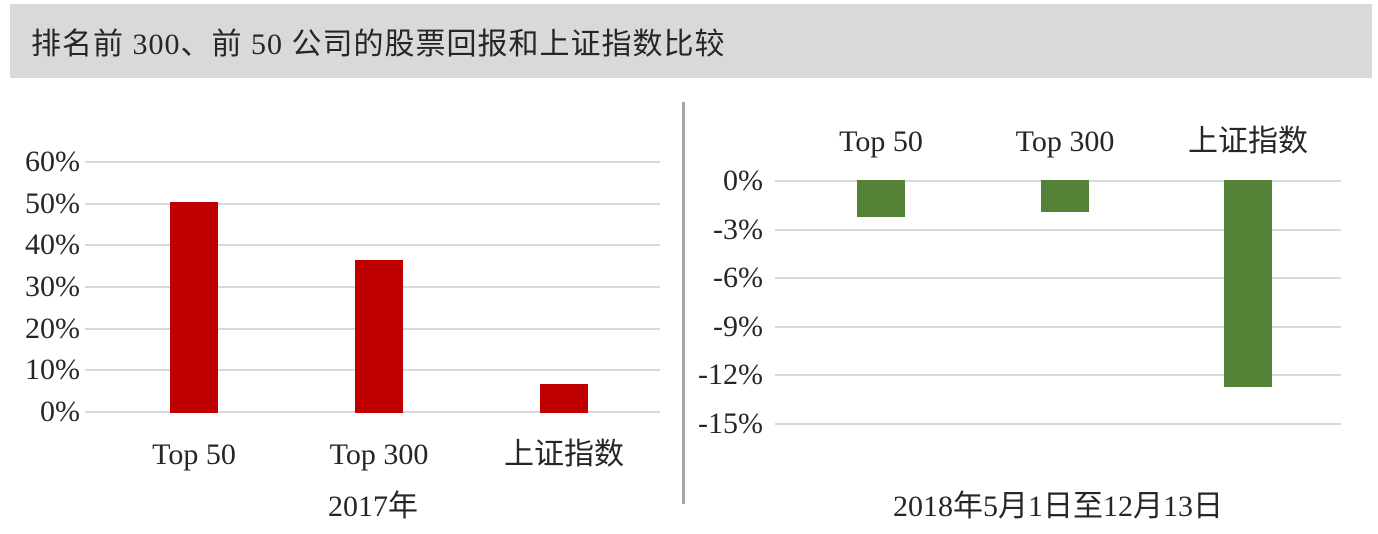  Describe the element at coordinates (52, 161) in the screenshot. I see `y-tick-label-60: 60%` at that location.